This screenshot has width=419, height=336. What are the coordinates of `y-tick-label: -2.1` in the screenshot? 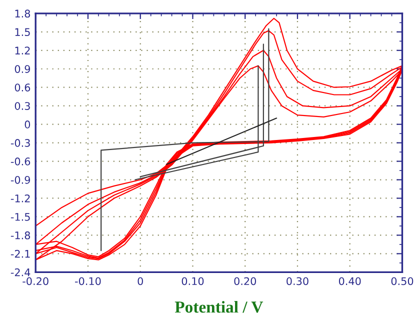 It's located at (20, 254).